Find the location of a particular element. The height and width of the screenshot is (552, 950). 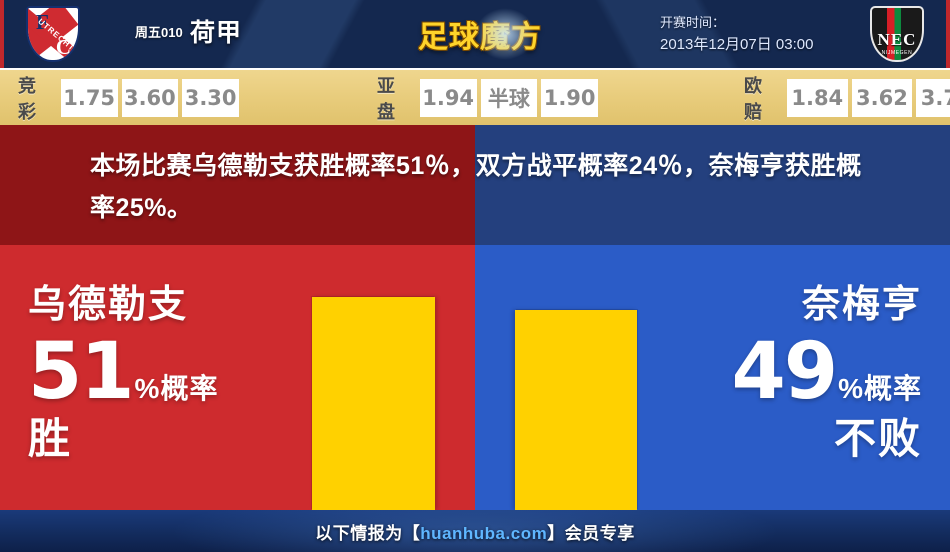

odds-group-label: 欧赔 is located at coordinates (753, 98).